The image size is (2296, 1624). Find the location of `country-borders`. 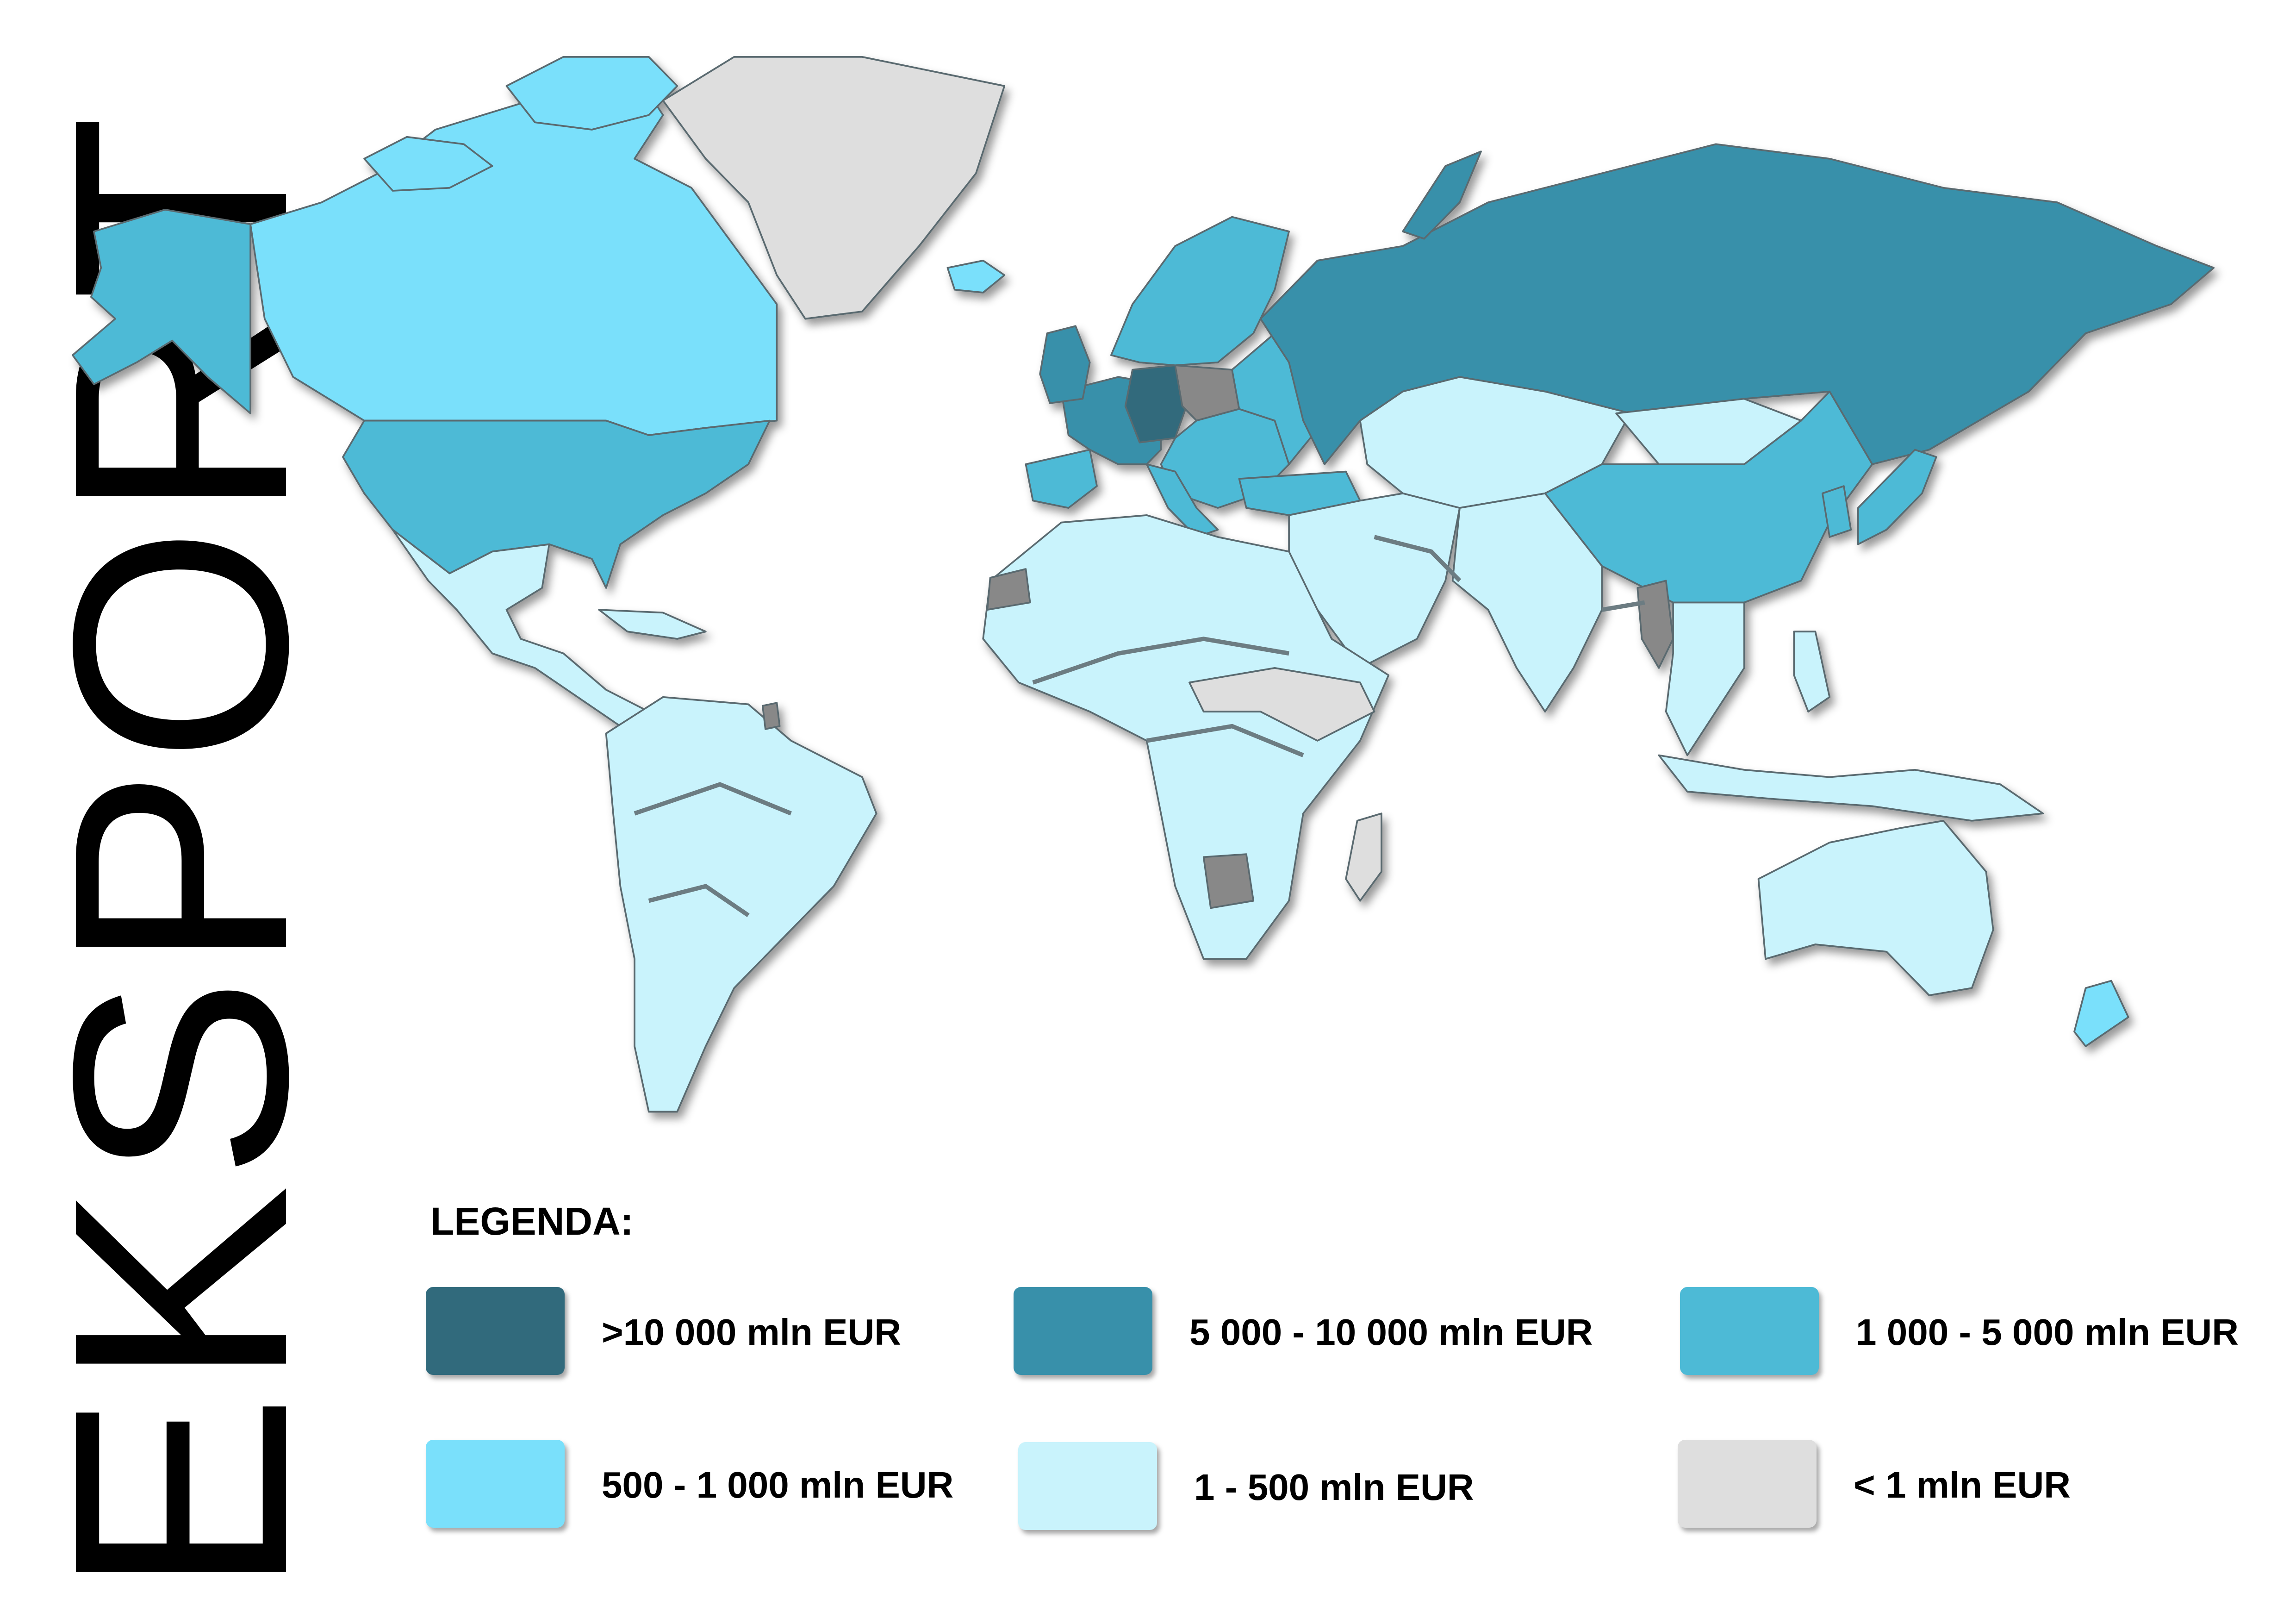

country-borders is located at coordinates (1139, 726).